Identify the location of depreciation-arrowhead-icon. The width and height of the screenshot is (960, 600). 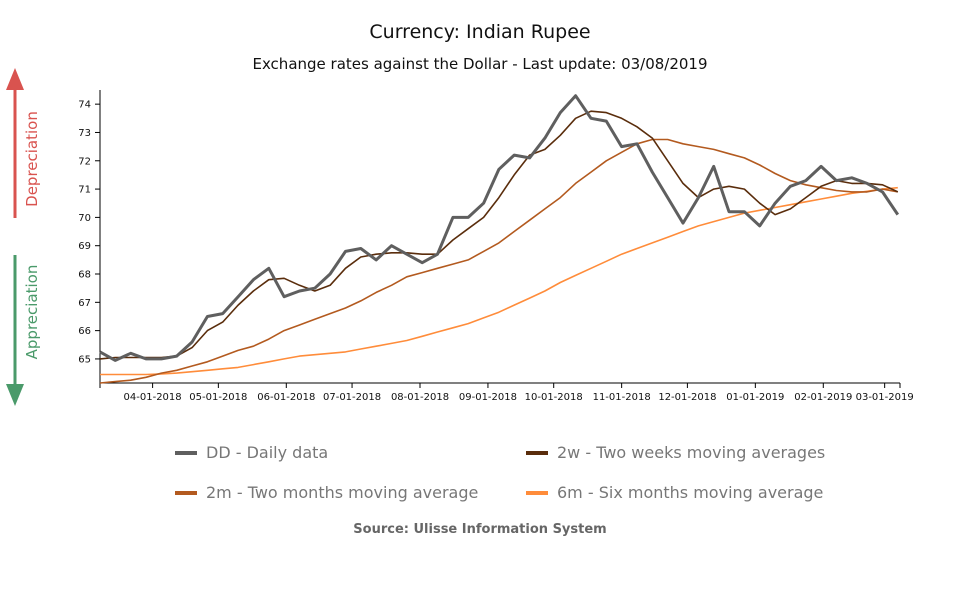
(15, 79).